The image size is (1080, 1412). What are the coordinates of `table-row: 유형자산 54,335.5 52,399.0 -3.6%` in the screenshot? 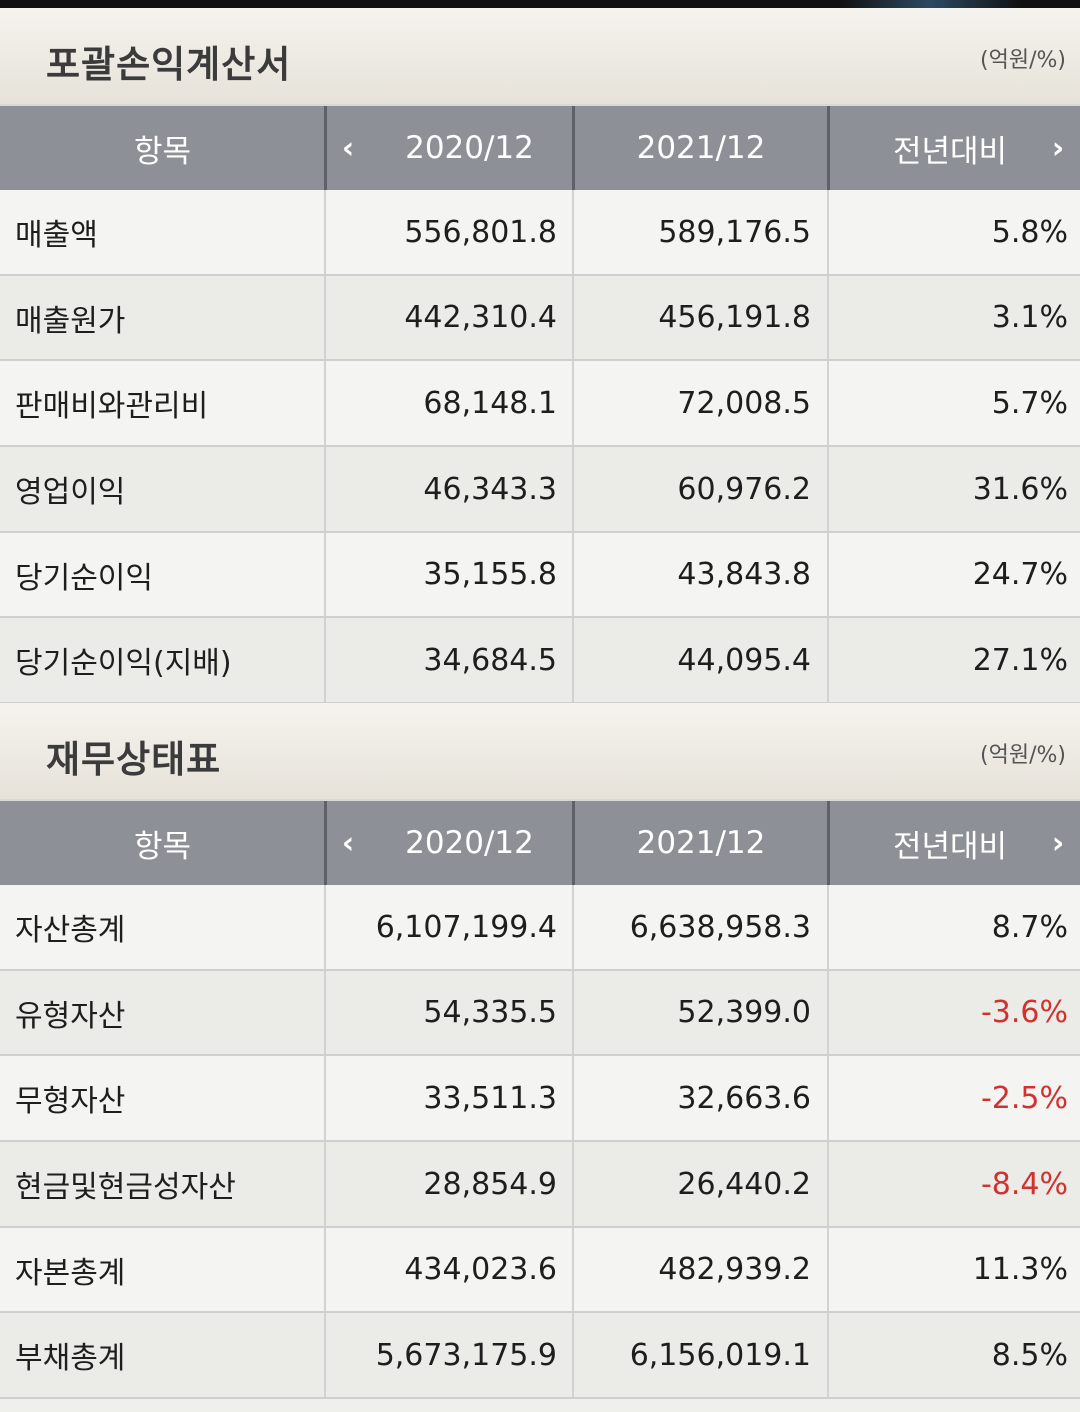 It's located at (540, 1013).